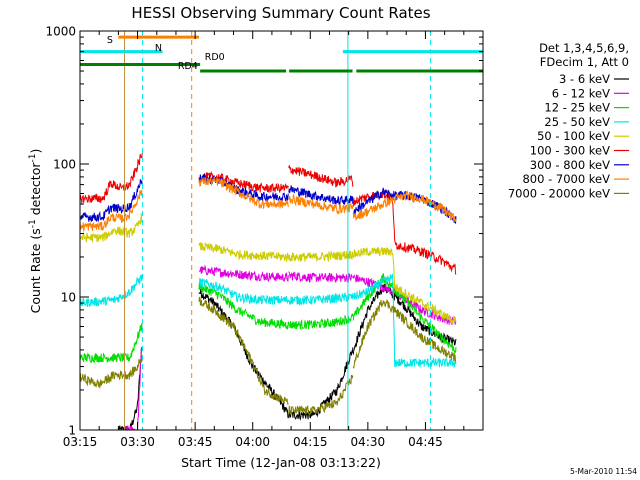 The image size is (640, 480). What do you see at coordinates (68, 298) in the screenshot?
I see `y-tick-label: 10` at bounding box center [68, 298].